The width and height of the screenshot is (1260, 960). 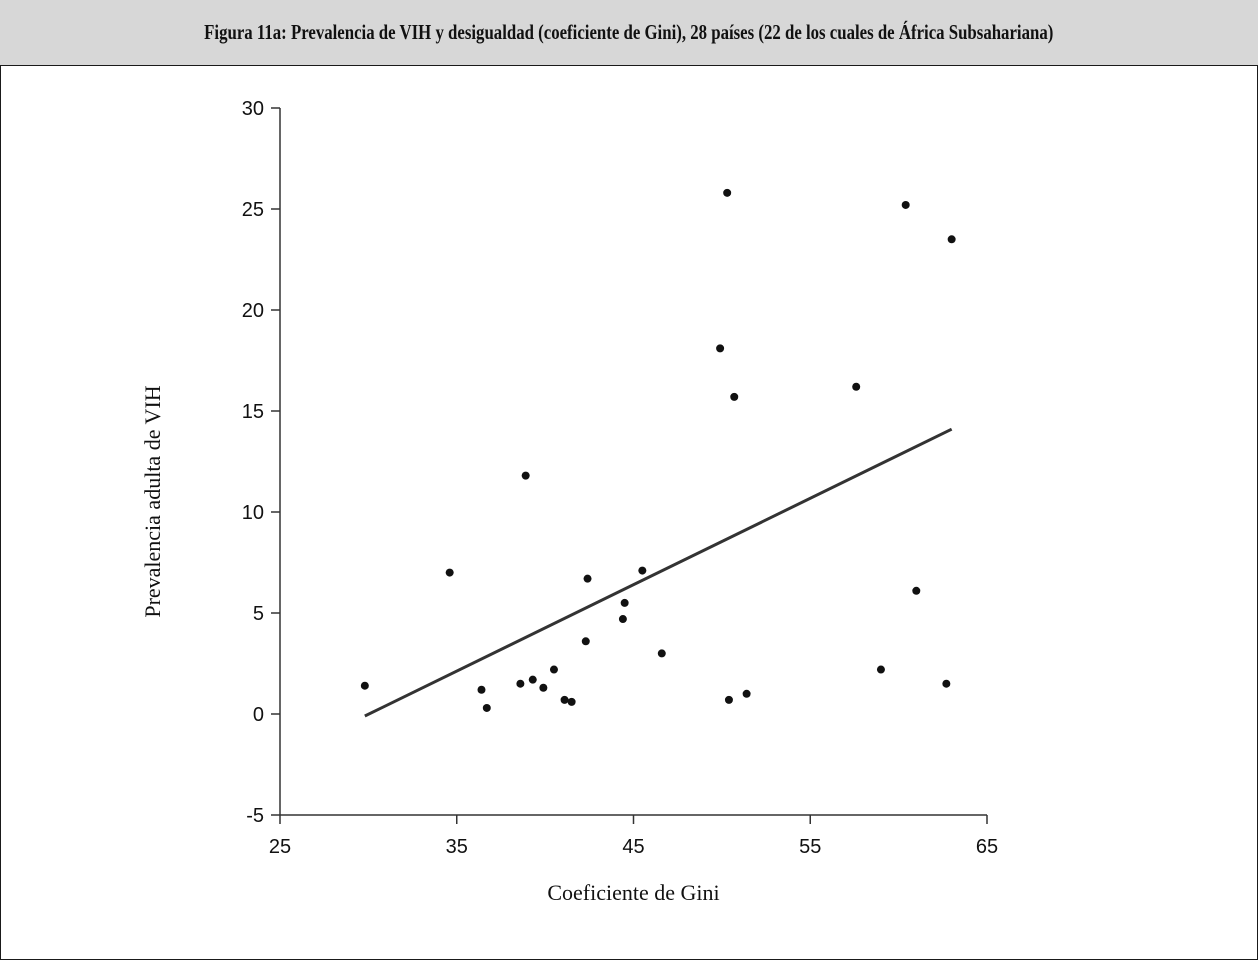 I want to click on y-axis-title: Prevalencia adulta de VIH, so click(x=152, y=501).